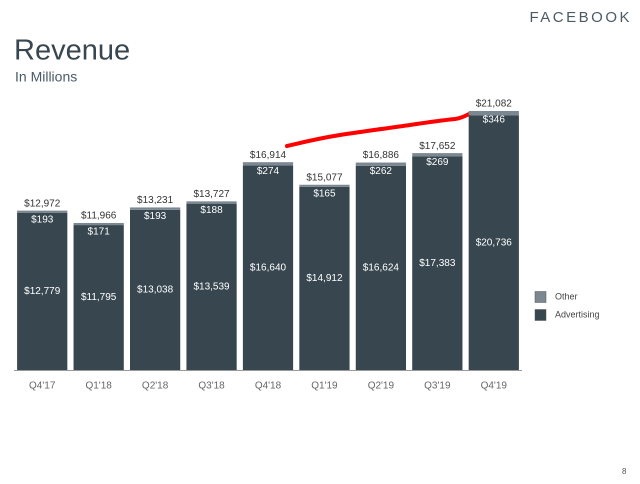 The image size is (640, 484). I want to click on value-label: $20,736, so click(494, 242).